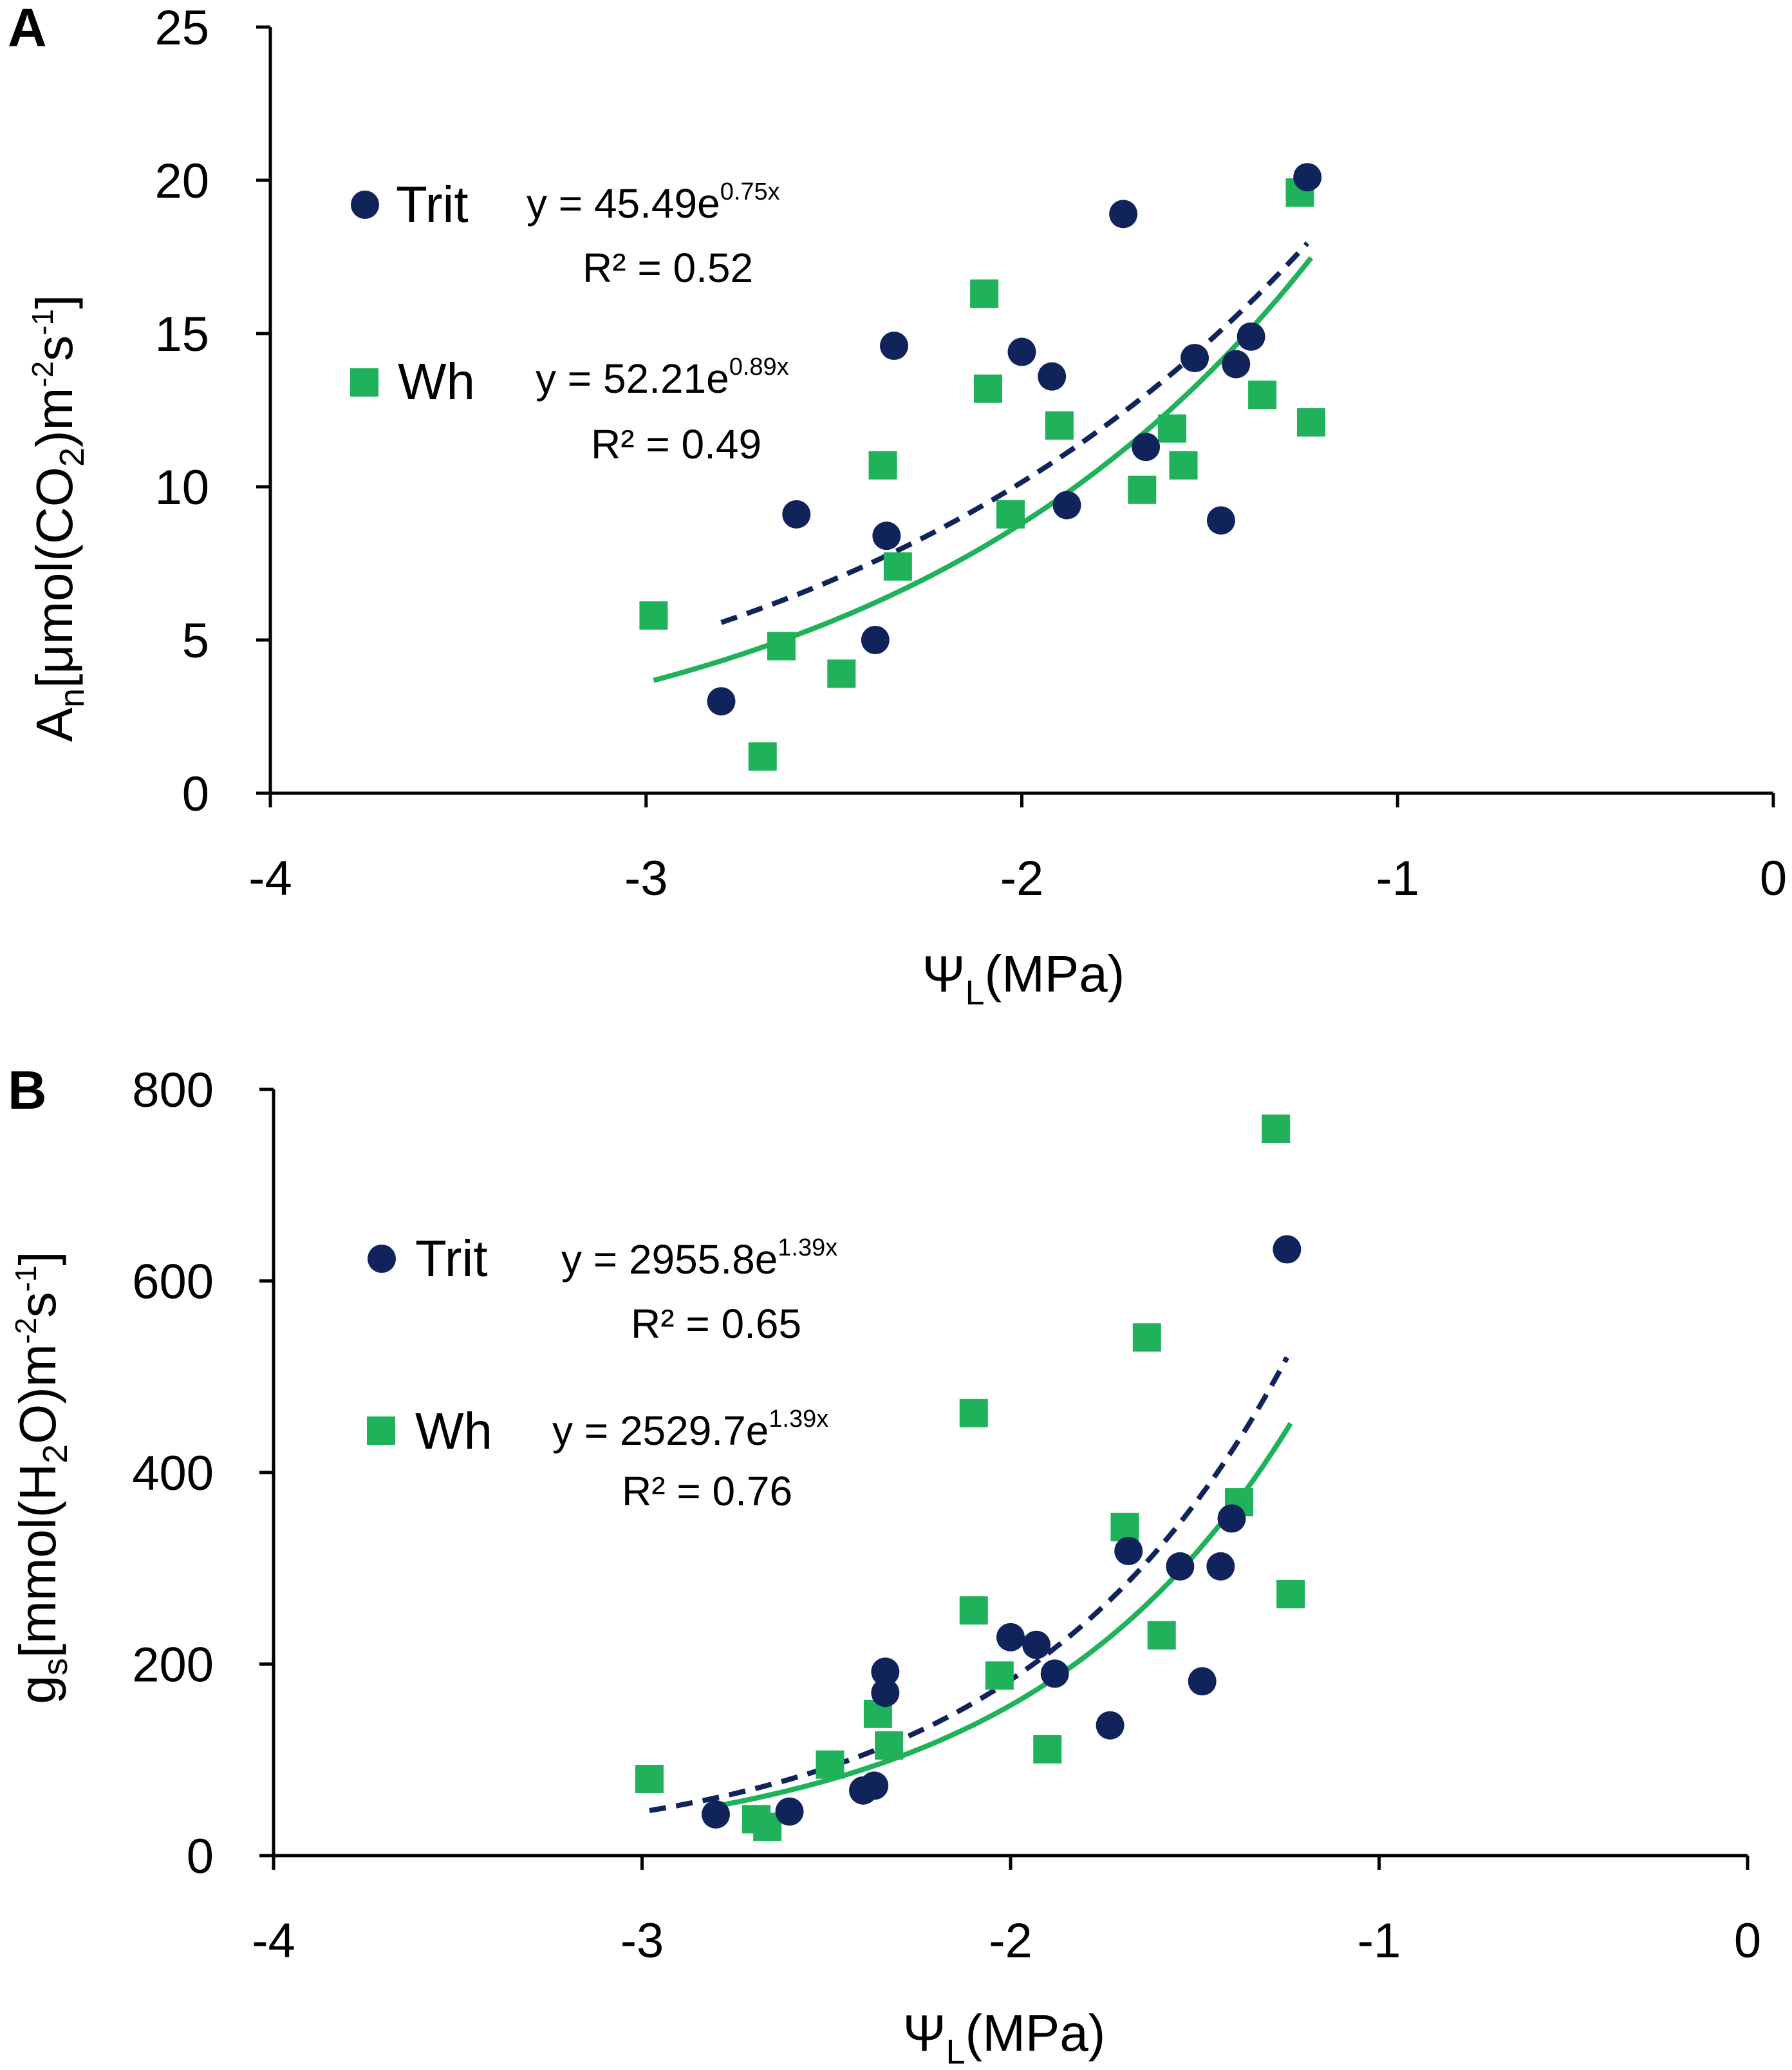 The height and width of the screenshot is (2070, 1792). What do you see at coordinates (676, 444) in the screenshot?
I see `panel-a-wh-r2: R² = 0.49` at bounding box center [676, 444].